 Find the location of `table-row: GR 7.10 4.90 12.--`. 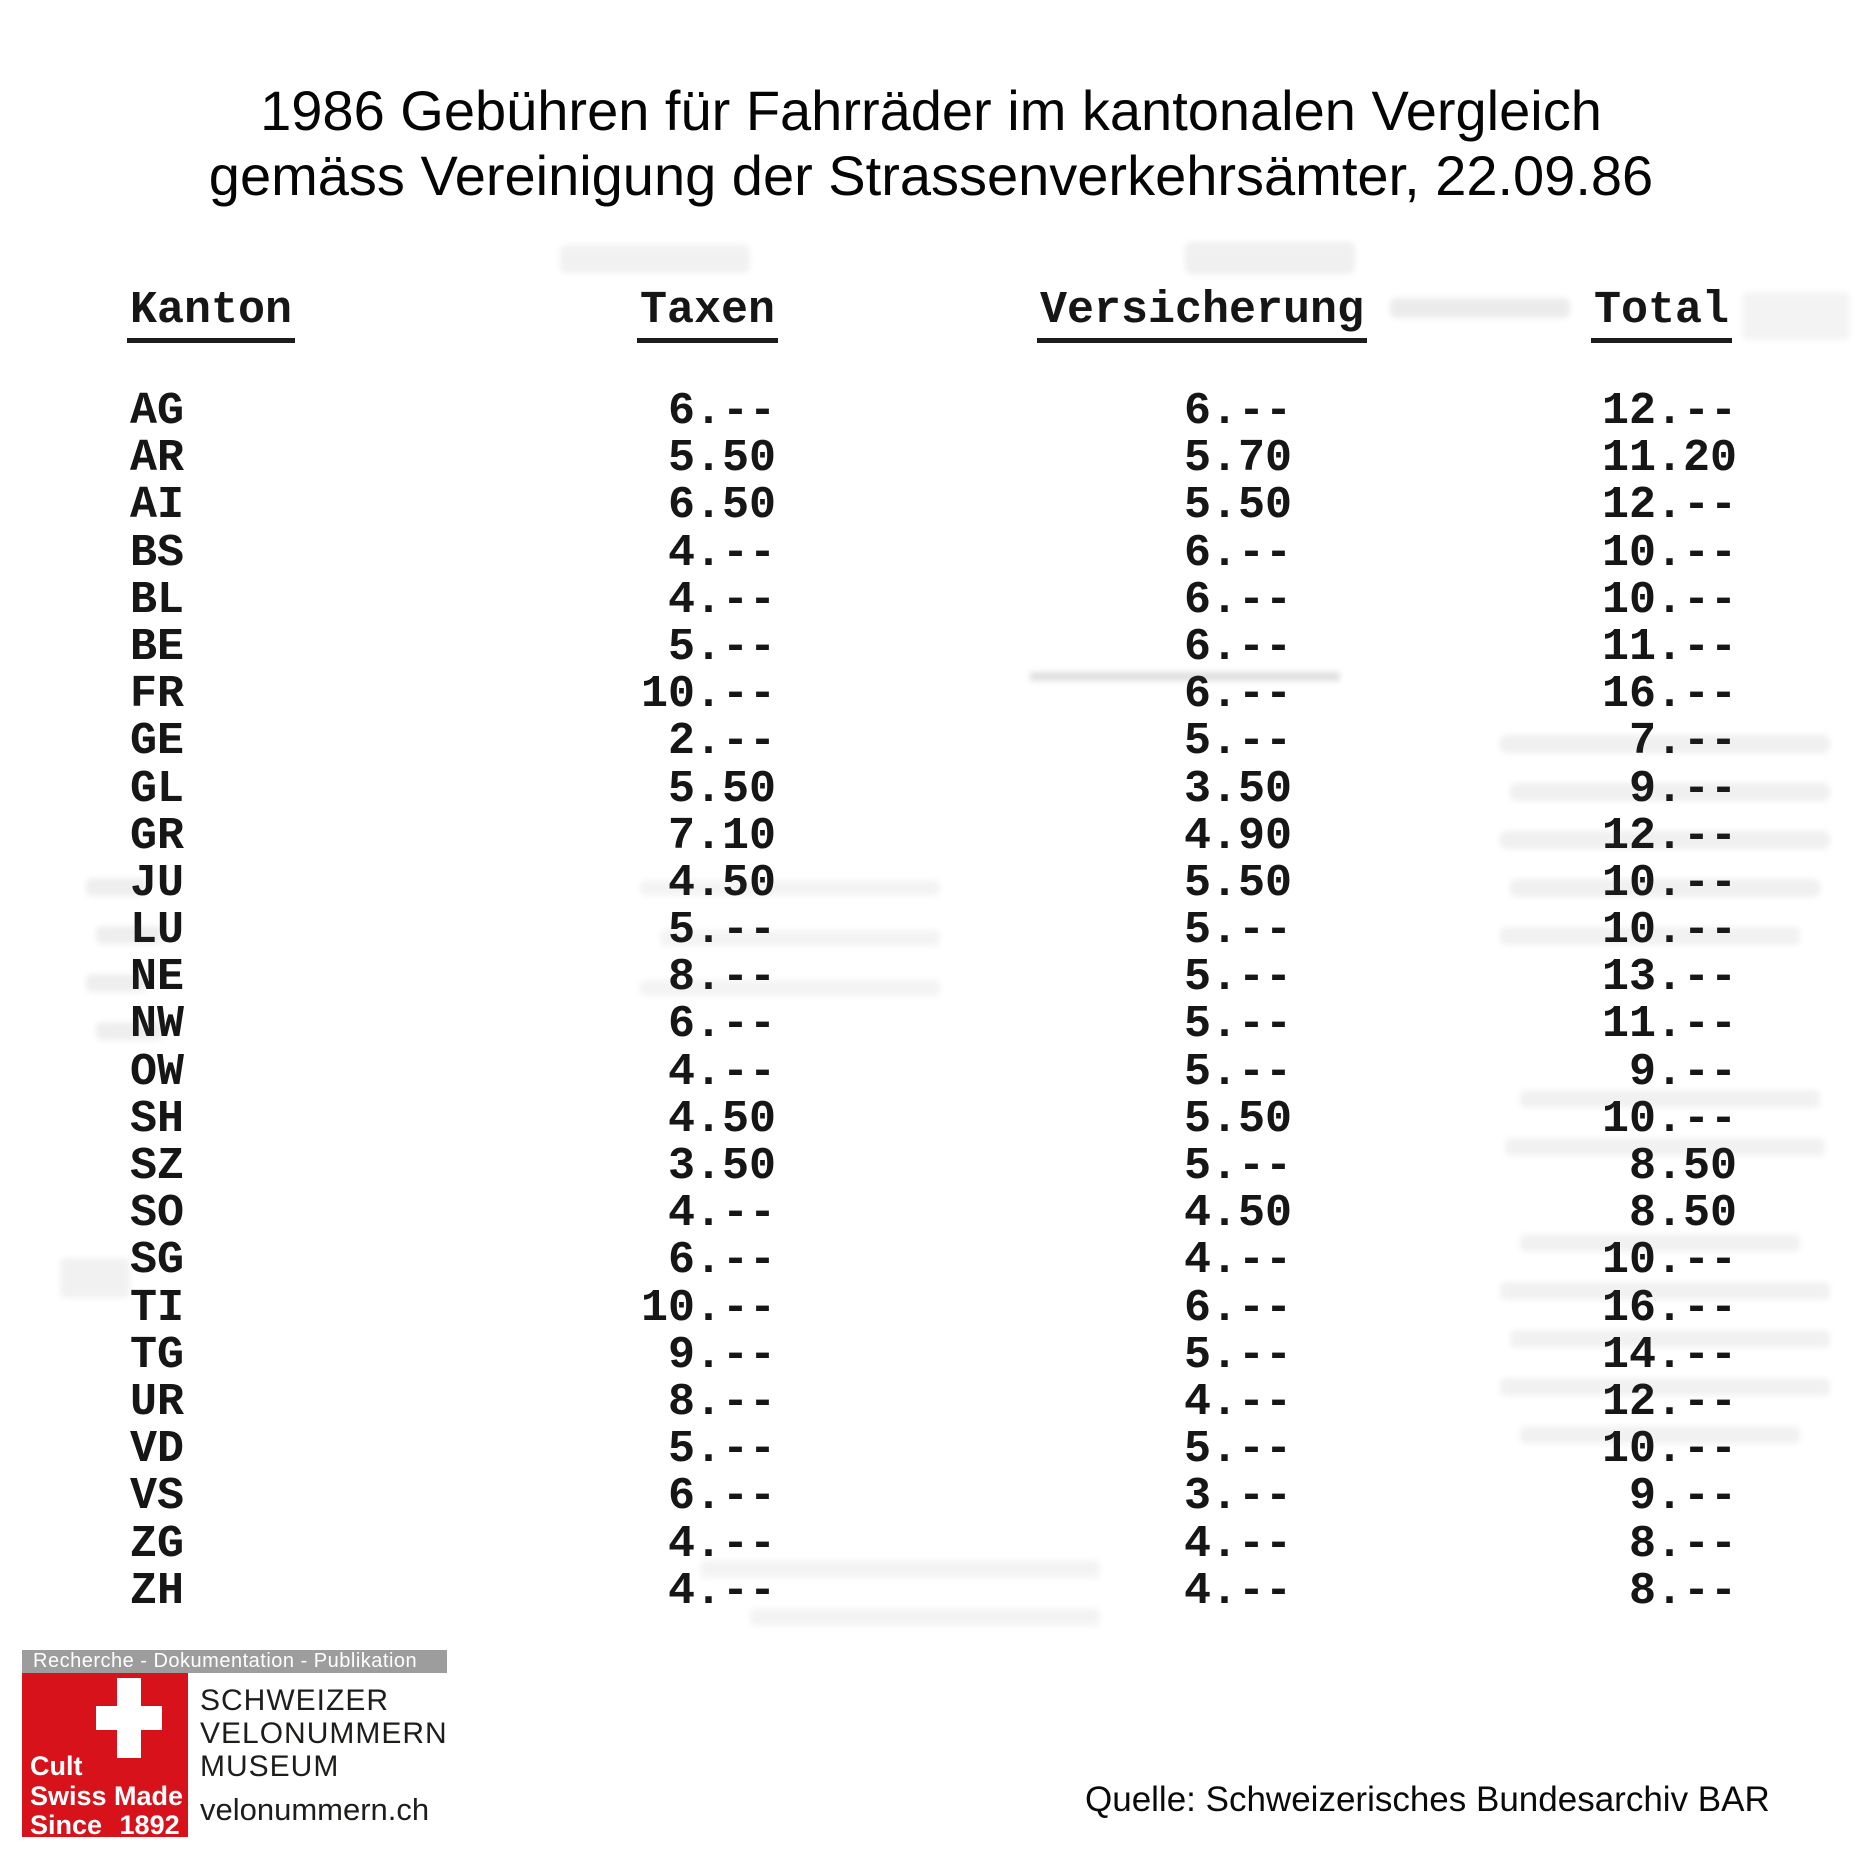

table-row: GR 7.10 4.90 12.-- is located at coordinates (931, 836).